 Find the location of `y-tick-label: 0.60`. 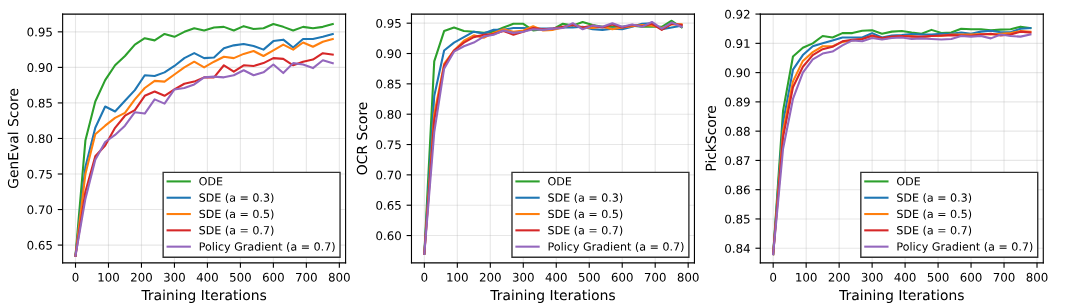

y-tick-label: 0.60 is located at coordinates (388, 236).